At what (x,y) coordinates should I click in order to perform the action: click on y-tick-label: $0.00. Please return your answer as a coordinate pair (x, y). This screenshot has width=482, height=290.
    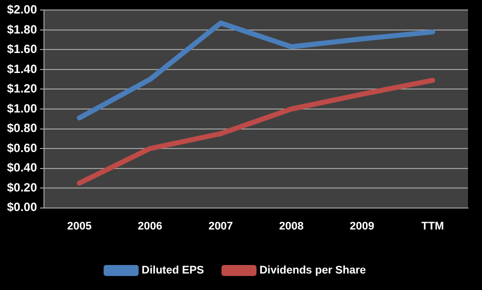
    Looking at the image, I should click on (22, 207).